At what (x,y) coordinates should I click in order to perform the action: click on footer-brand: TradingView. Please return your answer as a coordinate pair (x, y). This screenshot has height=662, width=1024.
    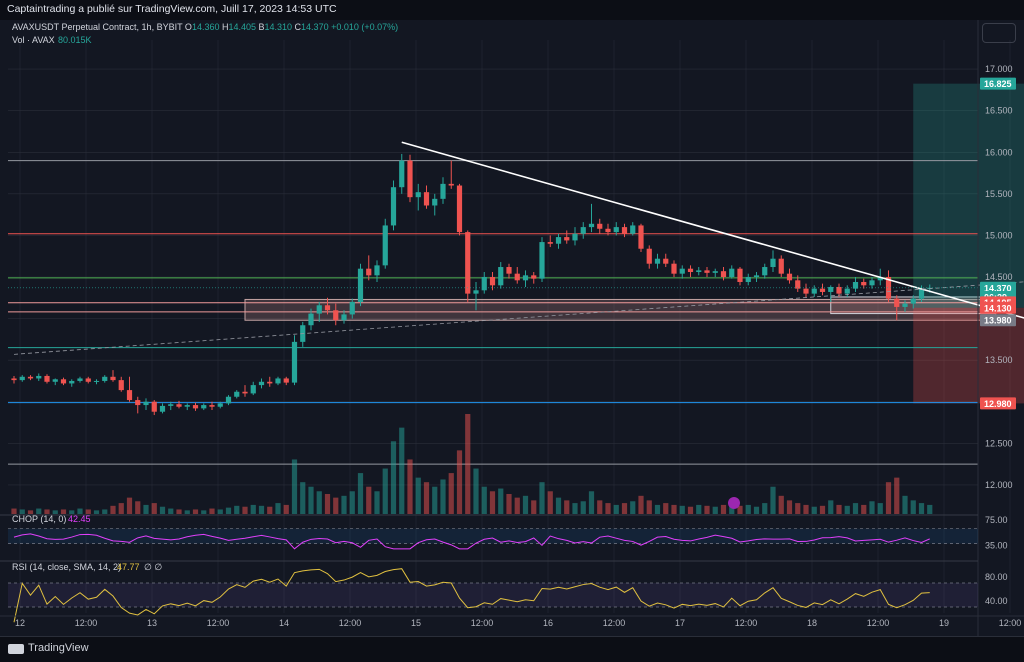
    Looking at the image, I should click on (58, 648).